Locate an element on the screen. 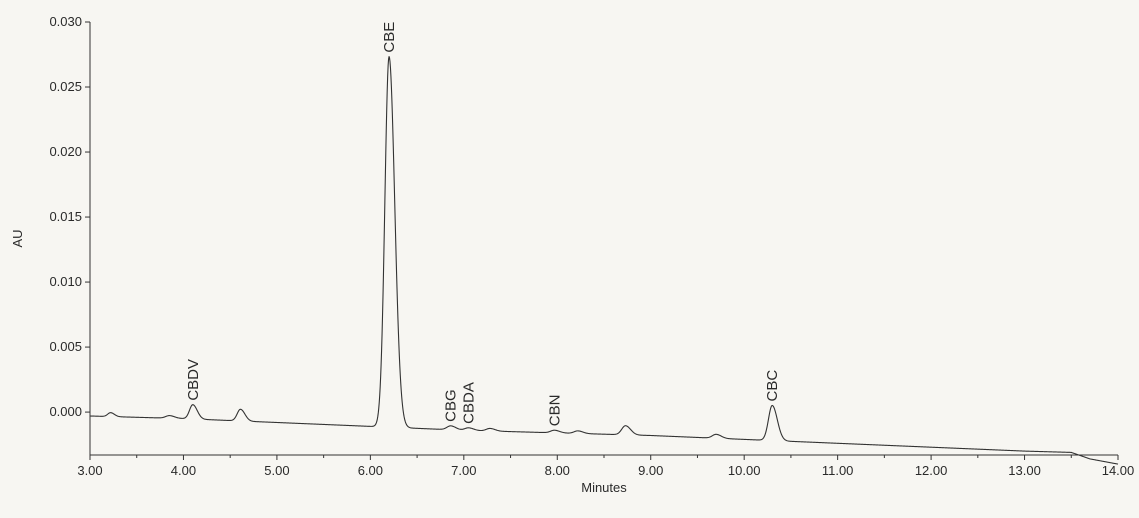  x-tick-label: 3.00 is located at coordinates (89, 470).